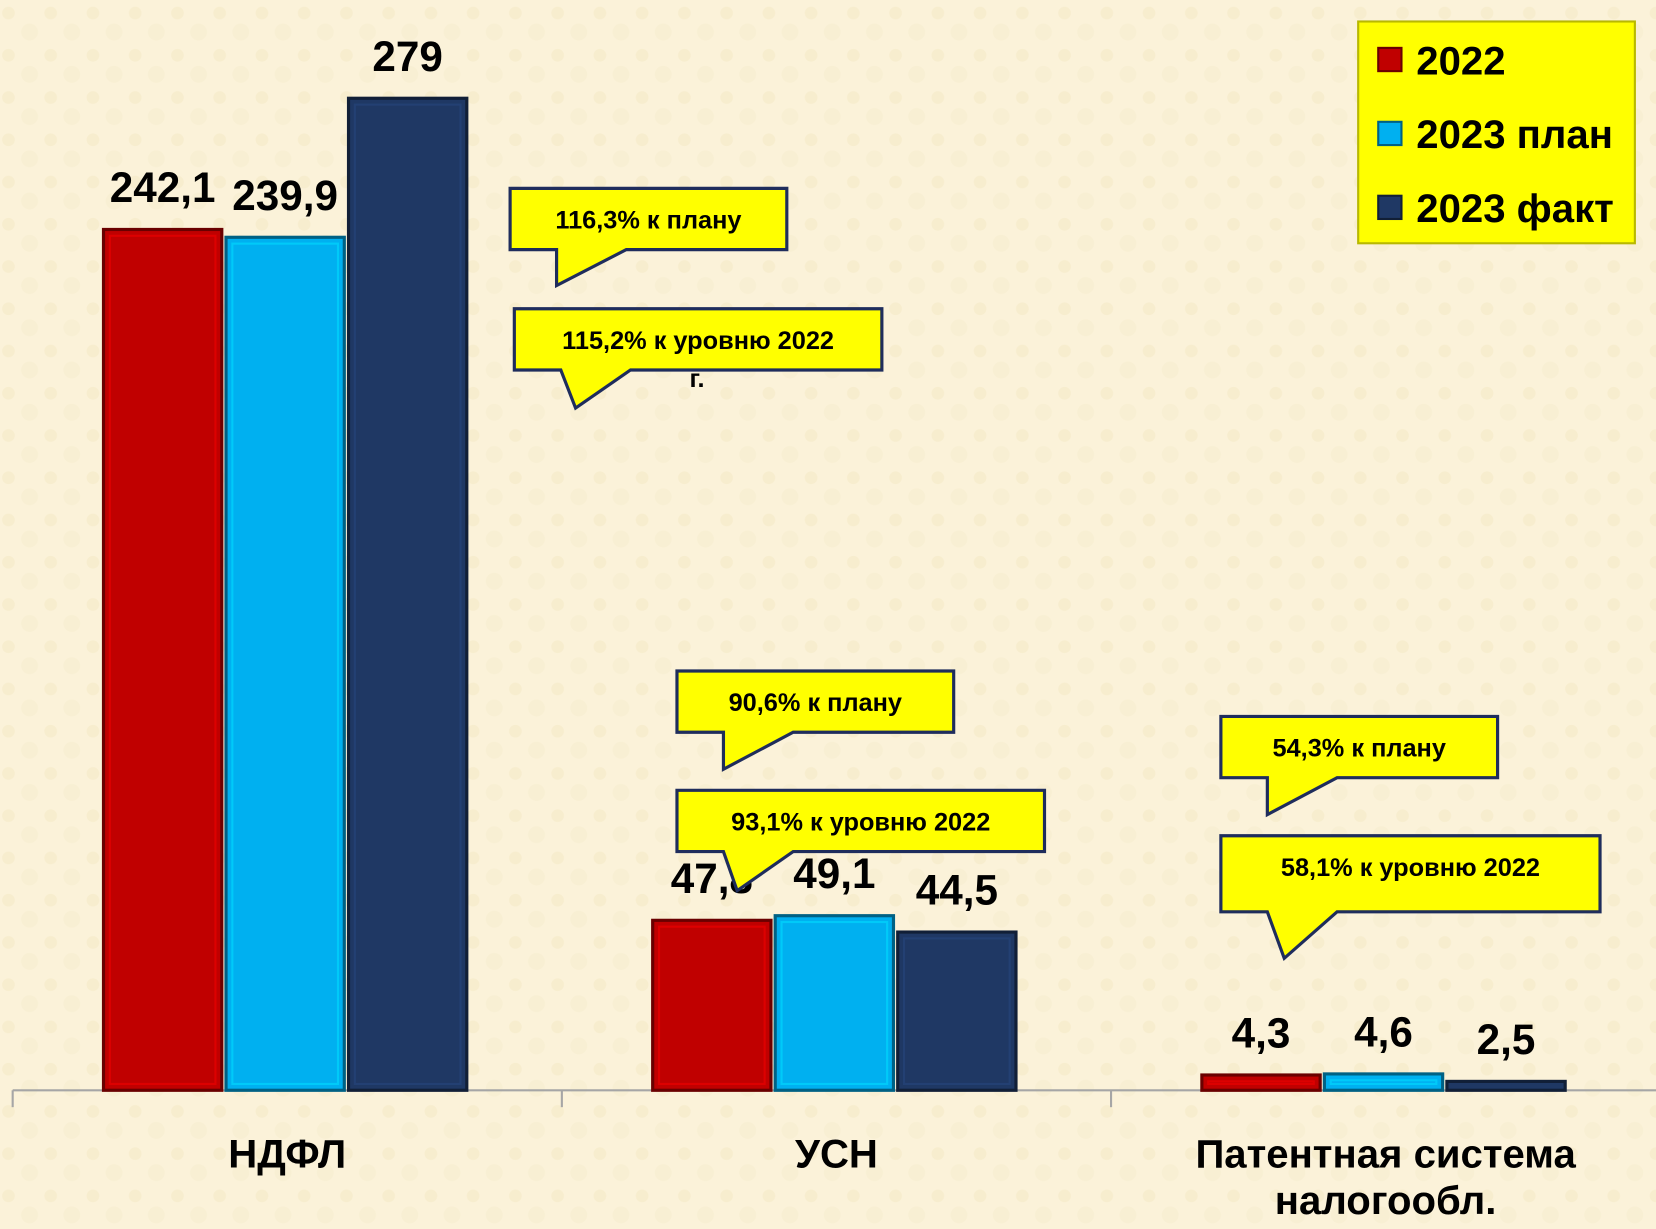 The height and width of the screenshot is (1229, 1656). Describe the element at coordinates (1383, 1031) in the screenshot. I see `data-label: 4,6` at that location.